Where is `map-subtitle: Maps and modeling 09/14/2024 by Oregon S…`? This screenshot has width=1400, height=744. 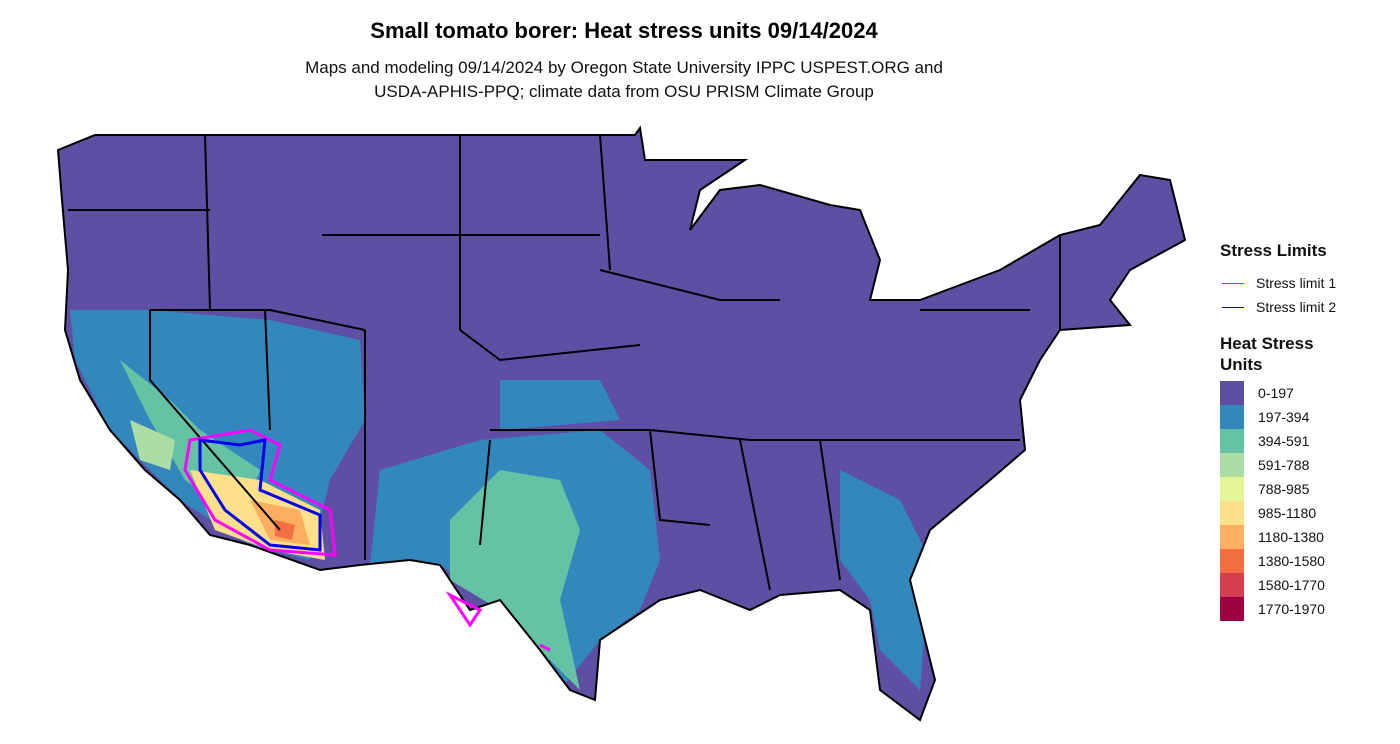 map-subtitle: Maps and modeling 09/14/2024 by Oregon S… is located at coordinates (624, 80).